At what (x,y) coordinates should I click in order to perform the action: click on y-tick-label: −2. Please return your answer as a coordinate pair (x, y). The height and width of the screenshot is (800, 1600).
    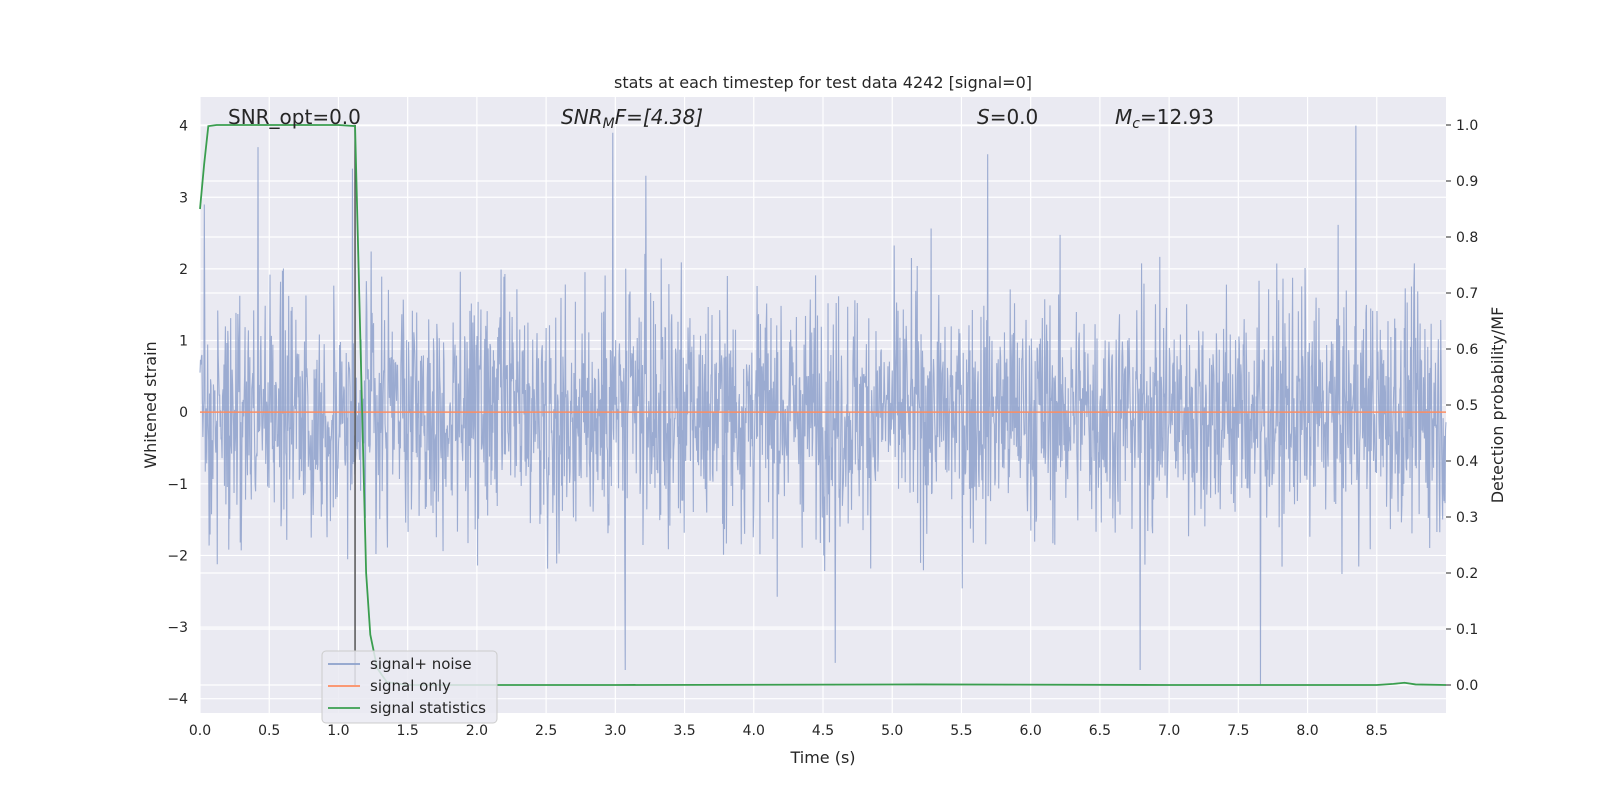
    Looking at the image, I should click on (177, 556).